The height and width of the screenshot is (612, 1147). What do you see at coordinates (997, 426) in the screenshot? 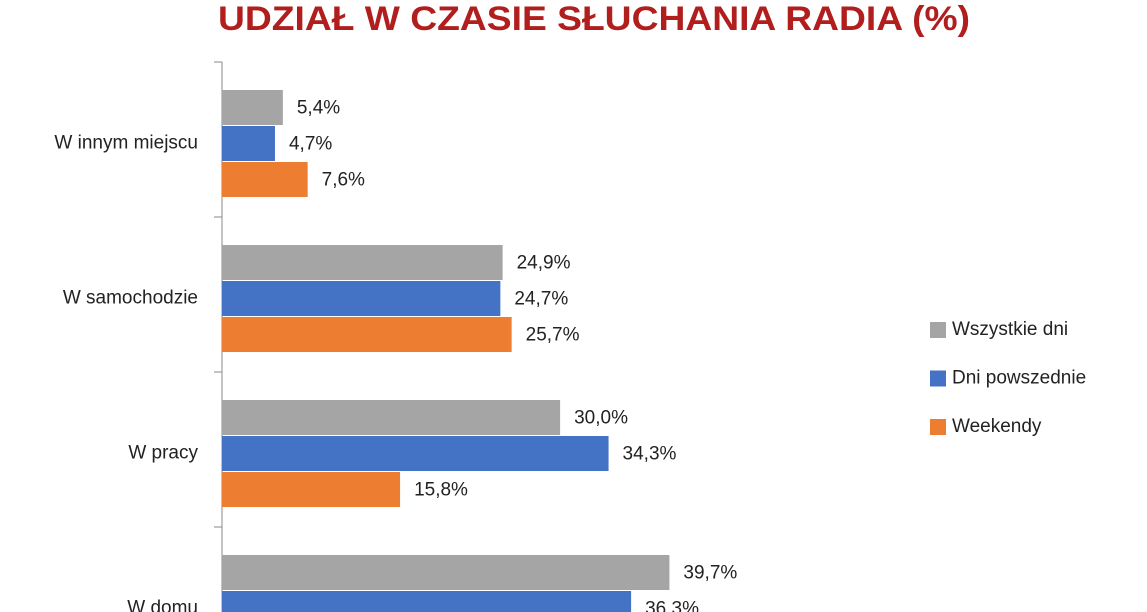
I see `legend-label: Weekendy` at bounding box center [997, 426].